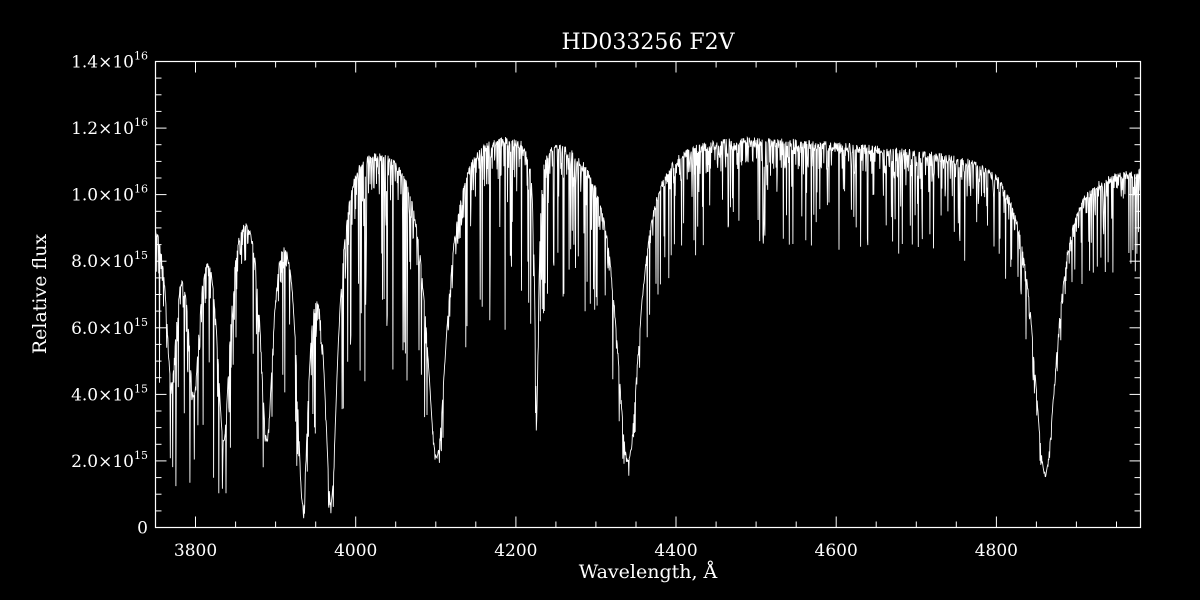  Describe the element at coordinates (102, 129) in the screenshot. I see `y-tick-mantissa: 1.2×10` at that location.